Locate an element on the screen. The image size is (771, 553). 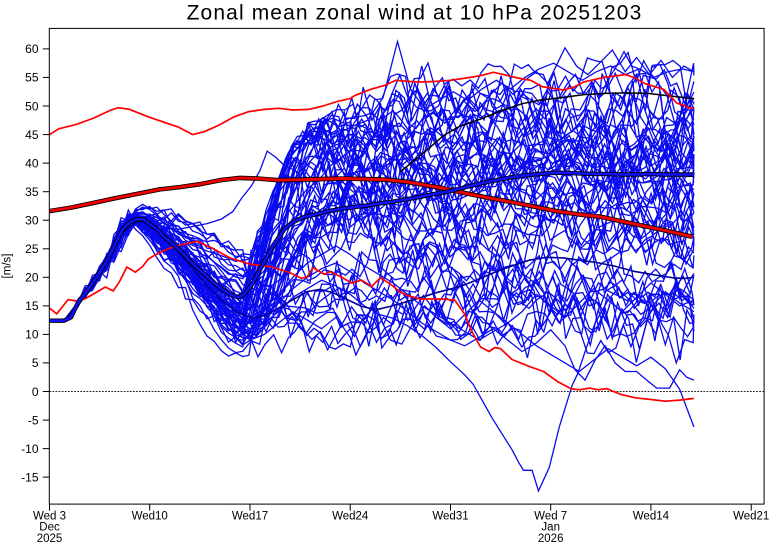
svg-text: 50 is located at coordinates (32, 106).